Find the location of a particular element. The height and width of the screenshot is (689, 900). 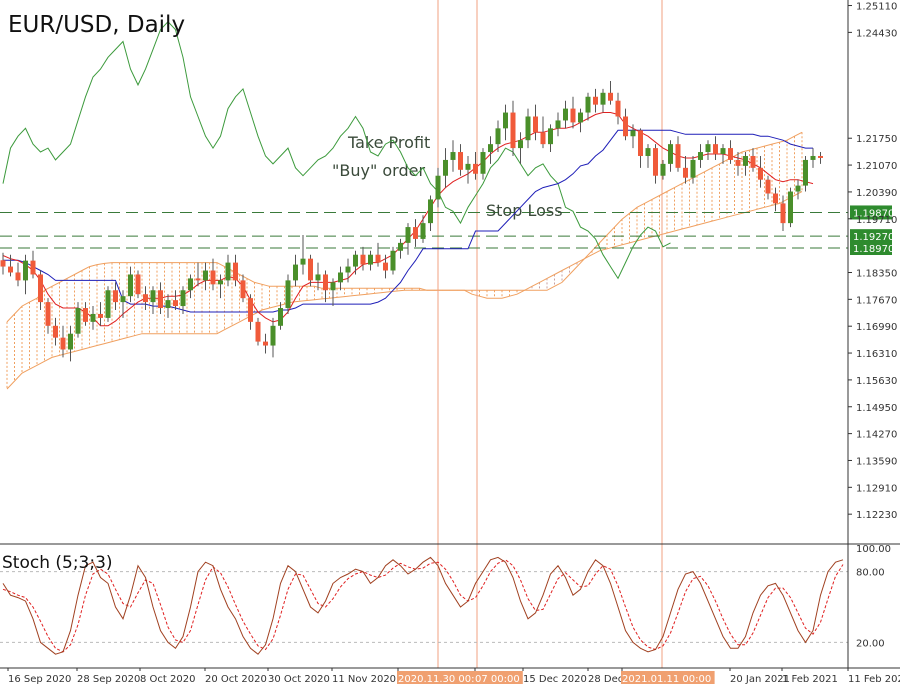

stoch-tick-label: 100.00 is located at coordinates (873, 549).